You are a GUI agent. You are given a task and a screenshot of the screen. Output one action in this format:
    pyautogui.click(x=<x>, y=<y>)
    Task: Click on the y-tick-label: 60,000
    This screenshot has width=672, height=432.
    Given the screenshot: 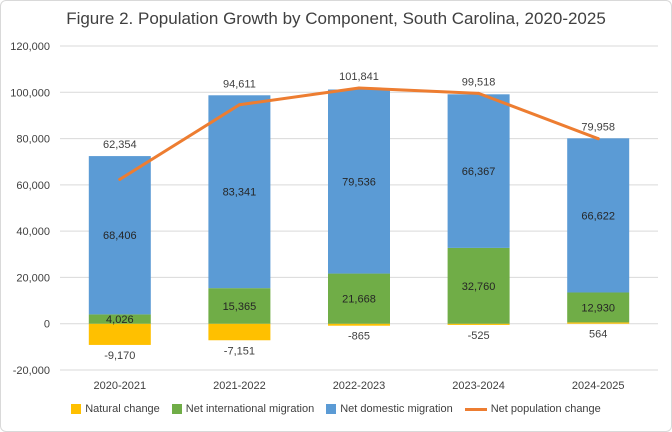 What is the action you would take?
    pyautogui.click(x=33, y=186)
    